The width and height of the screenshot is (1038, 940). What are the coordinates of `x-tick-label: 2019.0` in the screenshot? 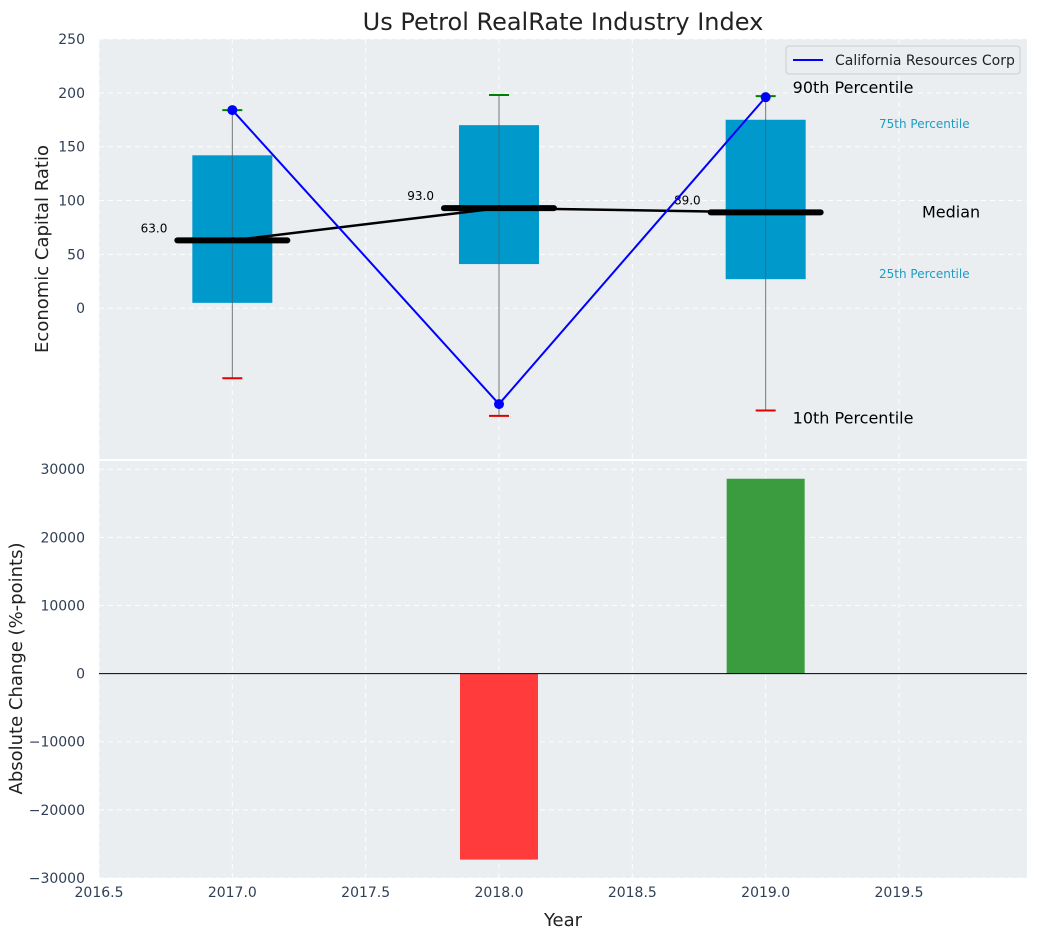 It's located at (765, 893).